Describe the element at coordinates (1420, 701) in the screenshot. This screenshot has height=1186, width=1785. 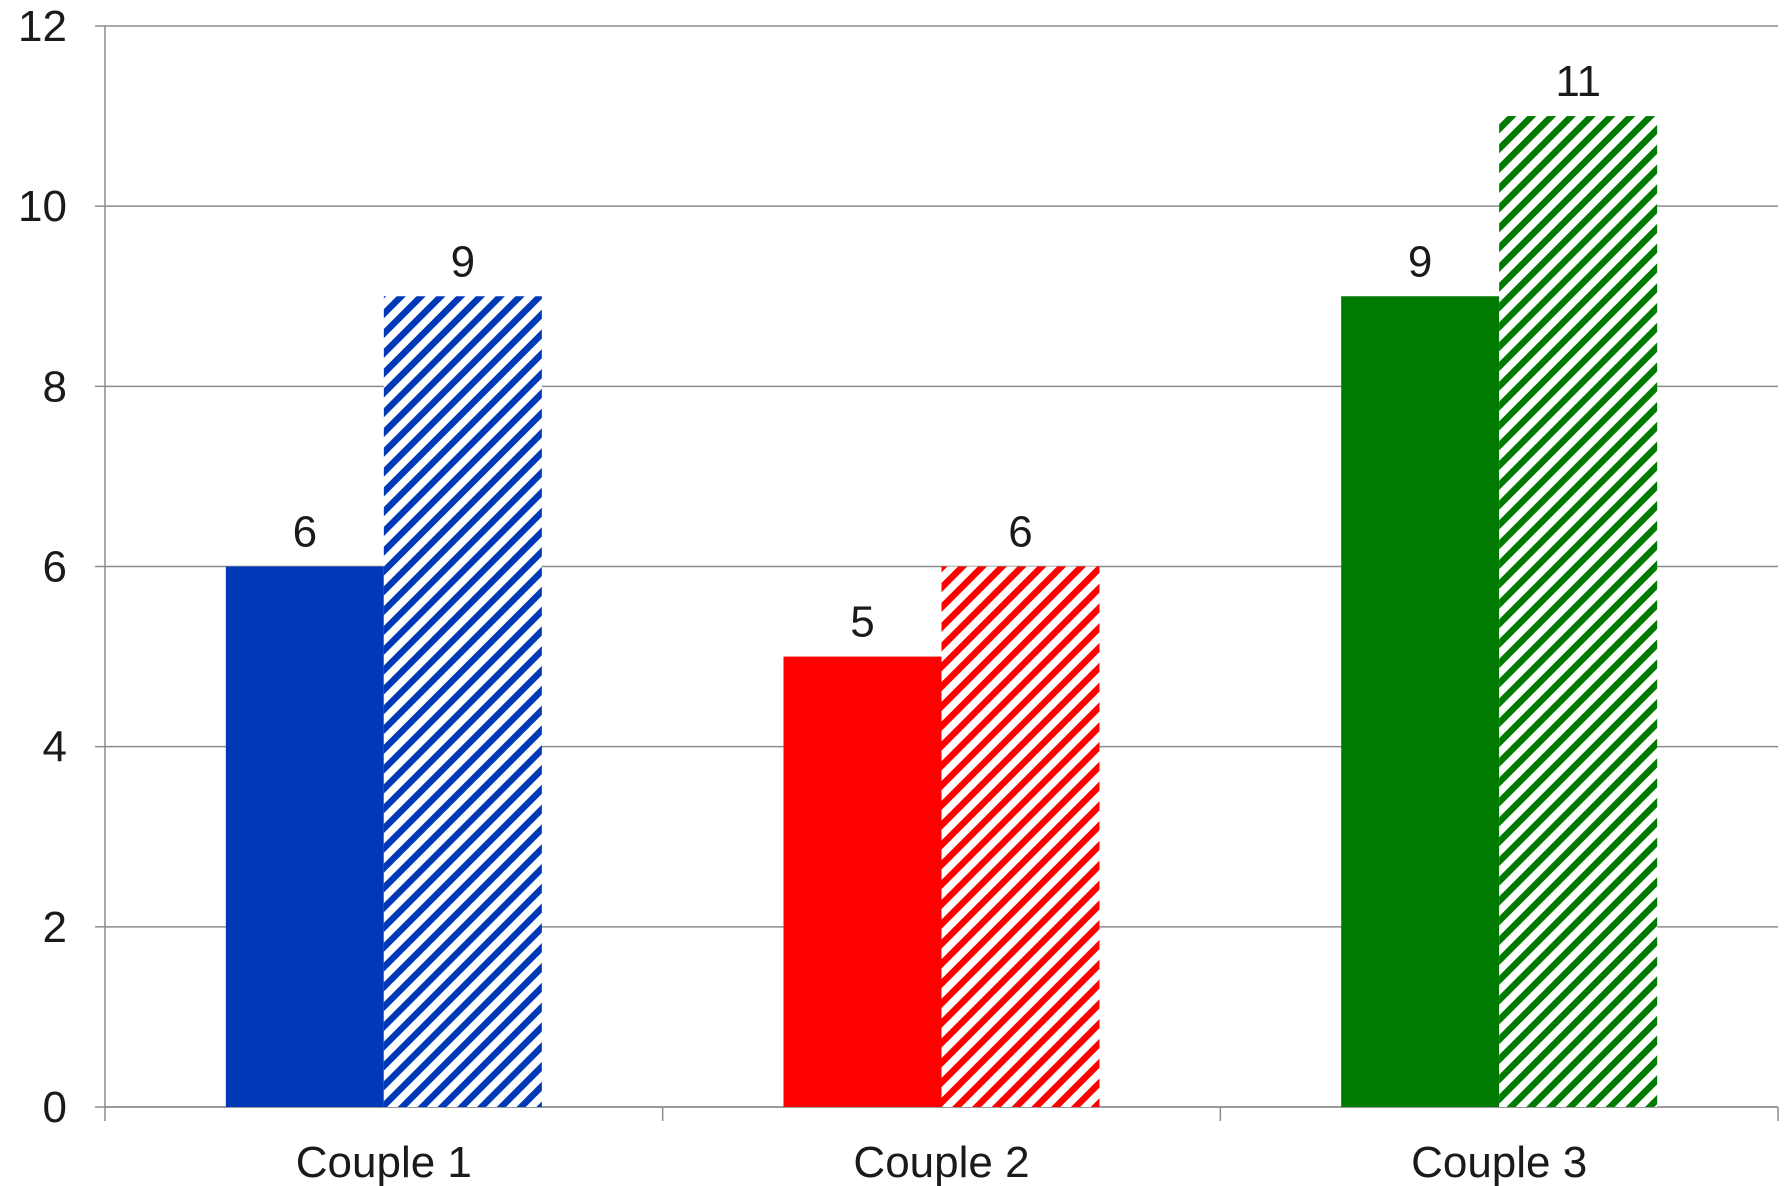
I see `bar-couple-3-solid` at that location.